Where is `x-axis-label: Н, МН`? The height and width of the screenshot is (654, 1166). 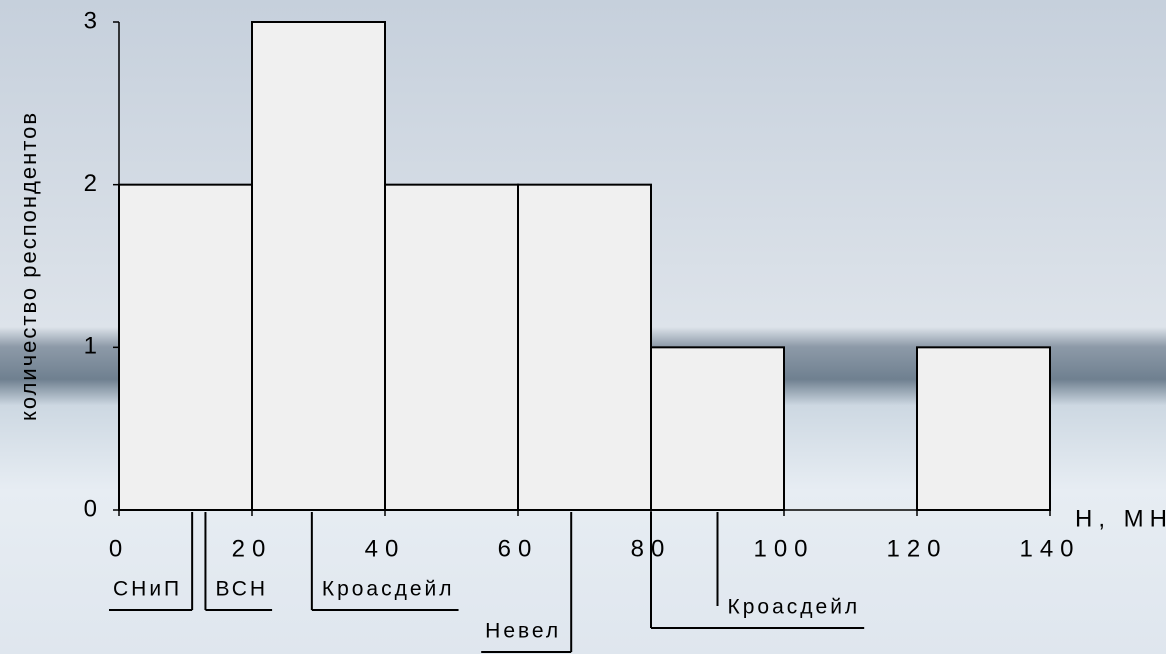
x-axis-label: Н, МН is located at coordinates (1120, 518).